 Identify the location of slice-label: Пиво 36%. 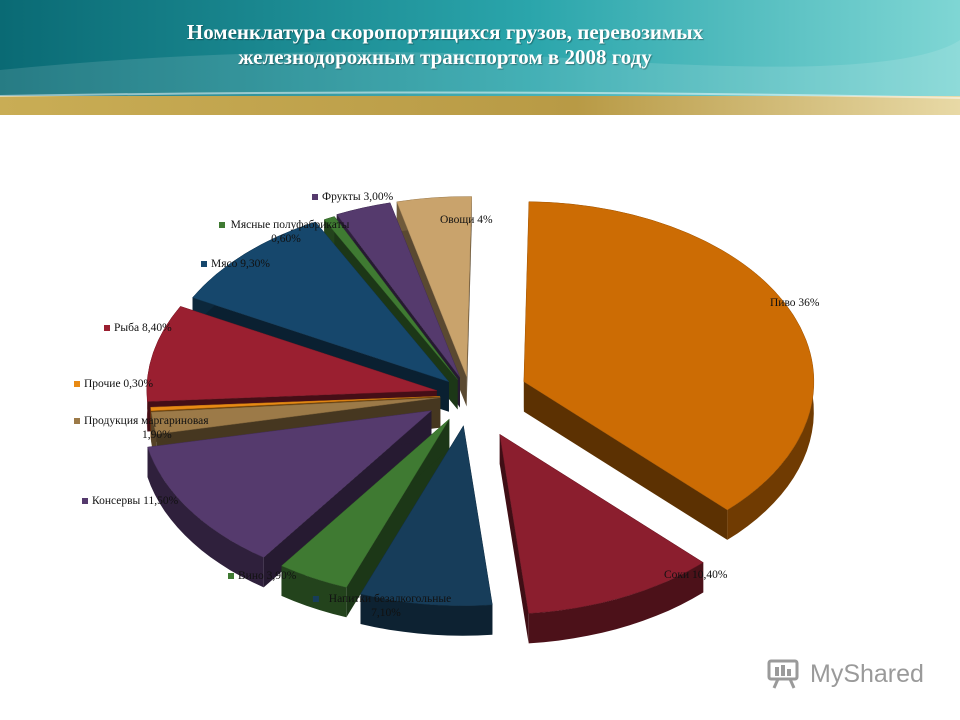
(790, 303).